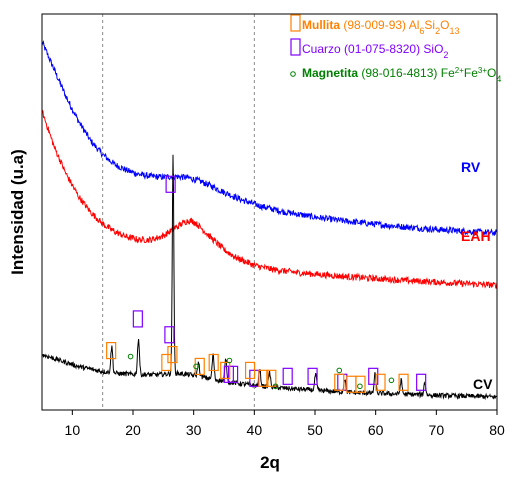  What do you see at coordinates (437, 430) in the screenshot?
I see `x-tick-label: 70` at bounding box center [437, 430].